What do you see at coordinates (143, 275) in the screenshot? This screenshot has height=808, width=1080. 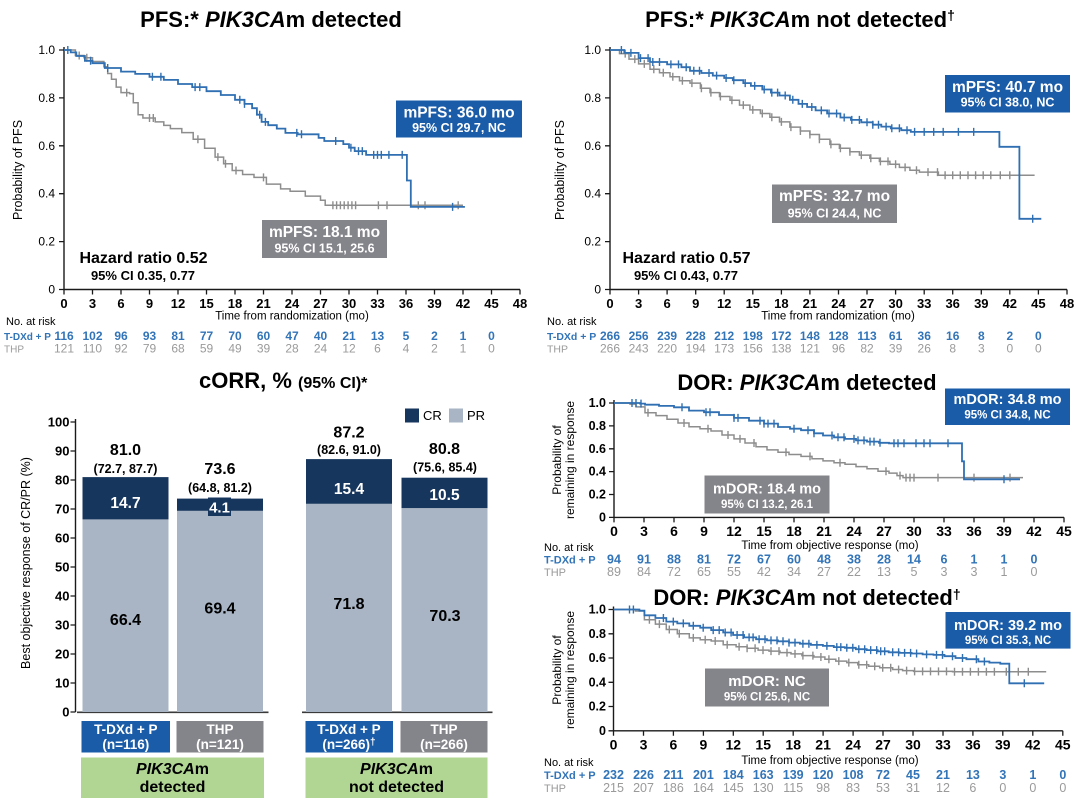 I see `svg-text: 95% CI 0.35, 0.77` at bounding box center [143, 275].